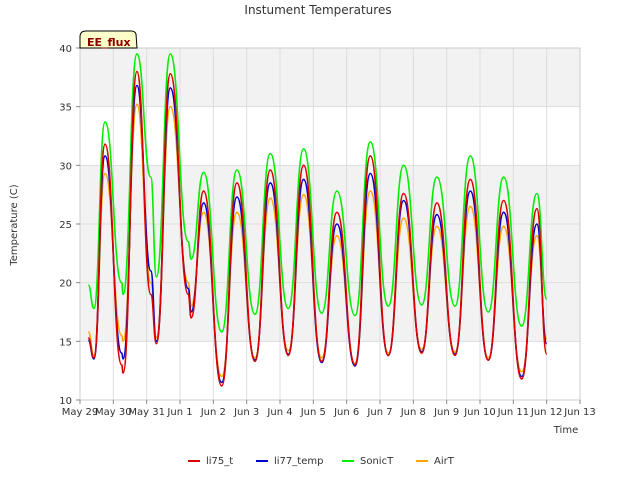  What do you see at coordinates (146, 412) in the screenshot?
I see `x-tick-label: May 31` at bounding box center [146, 412].